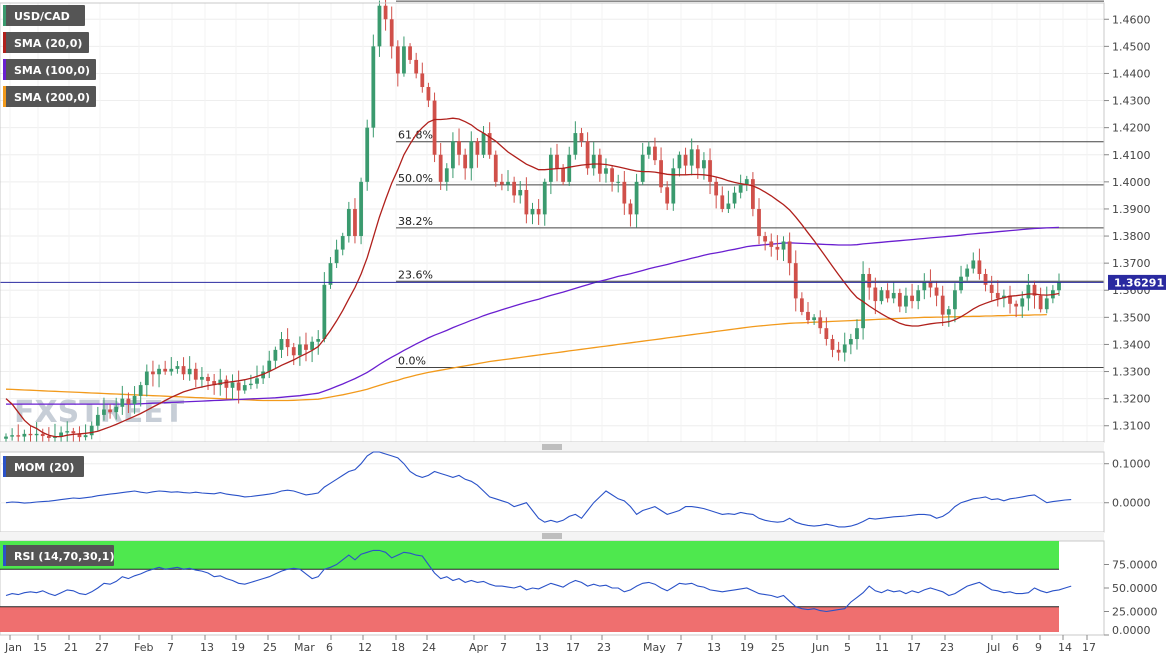 This screenshot has width=1176, height=658. I want to click on legend-symbol-tag: USD/CAD, so click(44, 15).